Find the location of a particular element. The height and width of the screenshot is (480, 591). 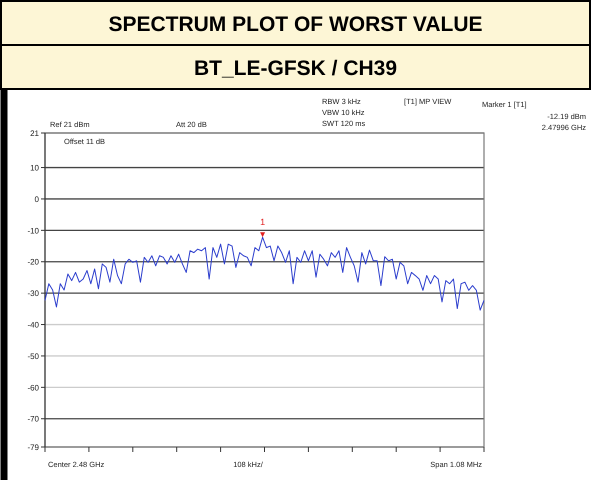

chart-subtitle: BT_LE-GFSK / CH39 is located at coordinates (296, 68).